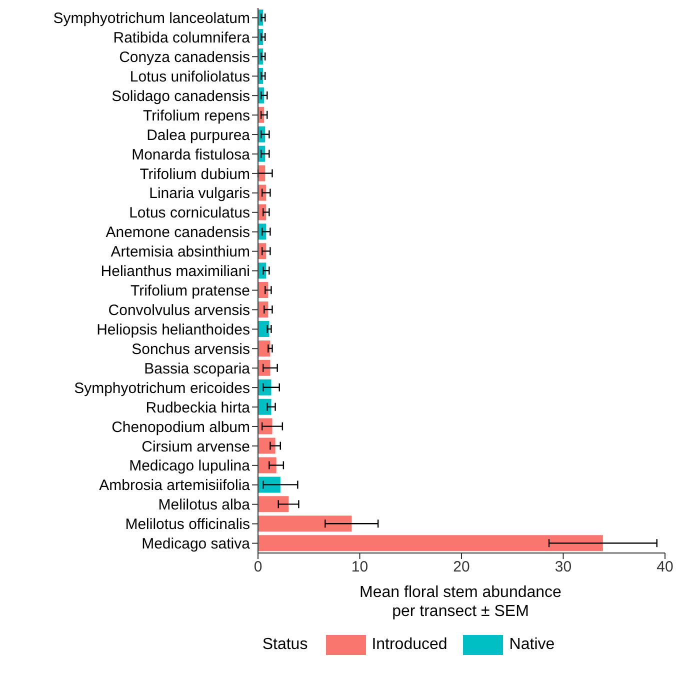  Describe the element at coordinates (189, 213) in the screenshot. I see `y-tick-label: Lotus corniculatus` at that location.